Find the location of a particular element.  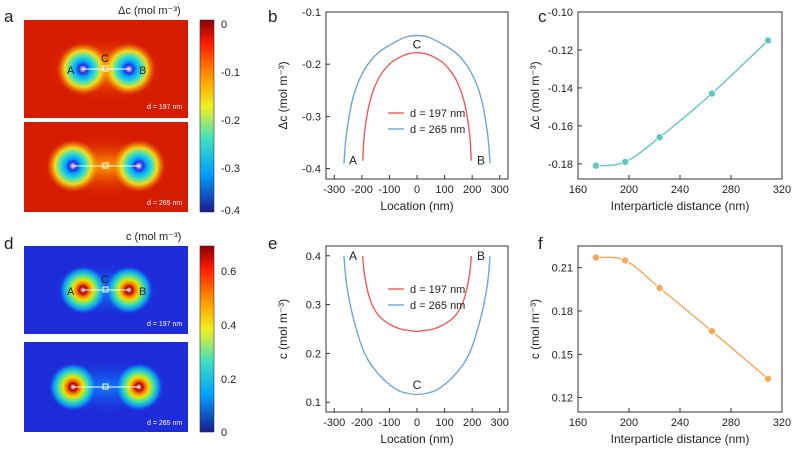

panel-letter-a: a is located at coordinates (9, 16).